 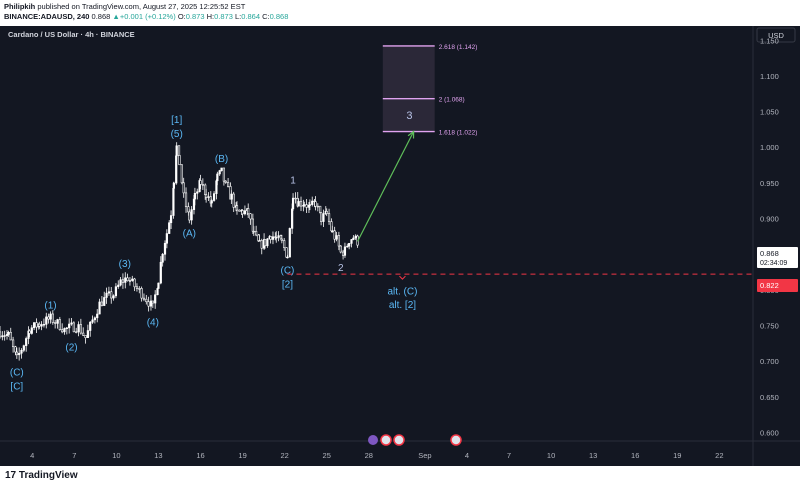 I want to click on author-name: Philipkih, so click(x=20, y=6).